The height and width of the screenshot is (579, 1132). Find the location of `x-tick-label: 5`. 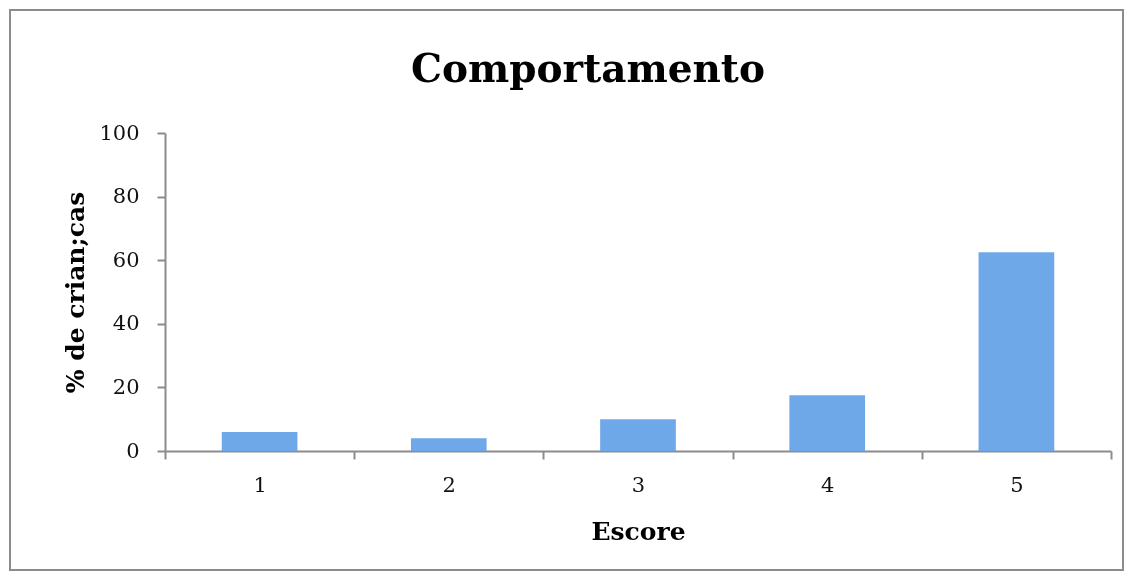

x-tick-label: 5 is located at coordinates (1017, 484).